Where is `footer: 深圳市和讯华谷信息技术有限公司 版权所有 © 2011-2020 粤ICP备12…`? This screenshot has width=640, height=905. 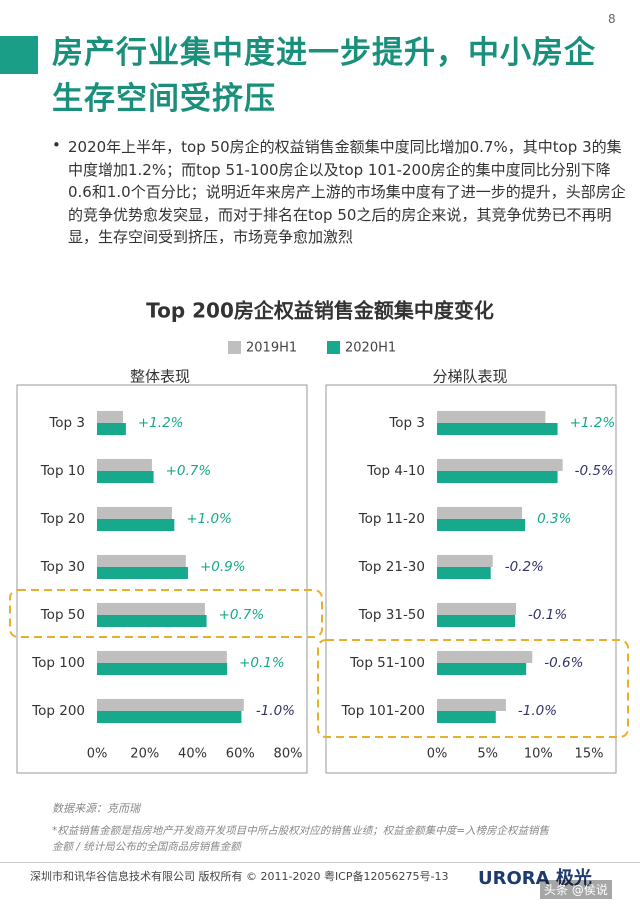 footer: 深圳市和讯华谷信息技术有限公司 版权所有 © 2011-2020 粤ICP备12… is located at coordinates (239, 876).